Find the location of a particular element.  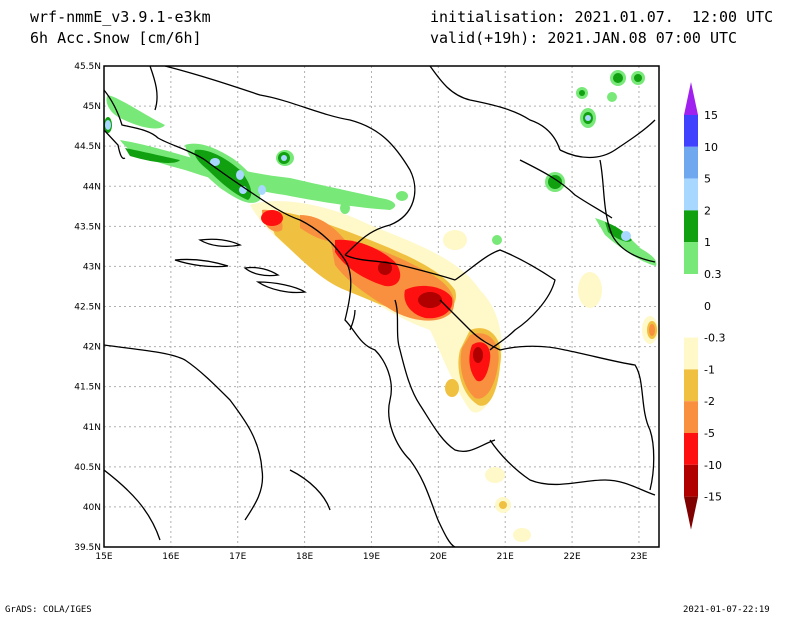

lat-tick-label: 39.5N is located at coordinates (87, 548).